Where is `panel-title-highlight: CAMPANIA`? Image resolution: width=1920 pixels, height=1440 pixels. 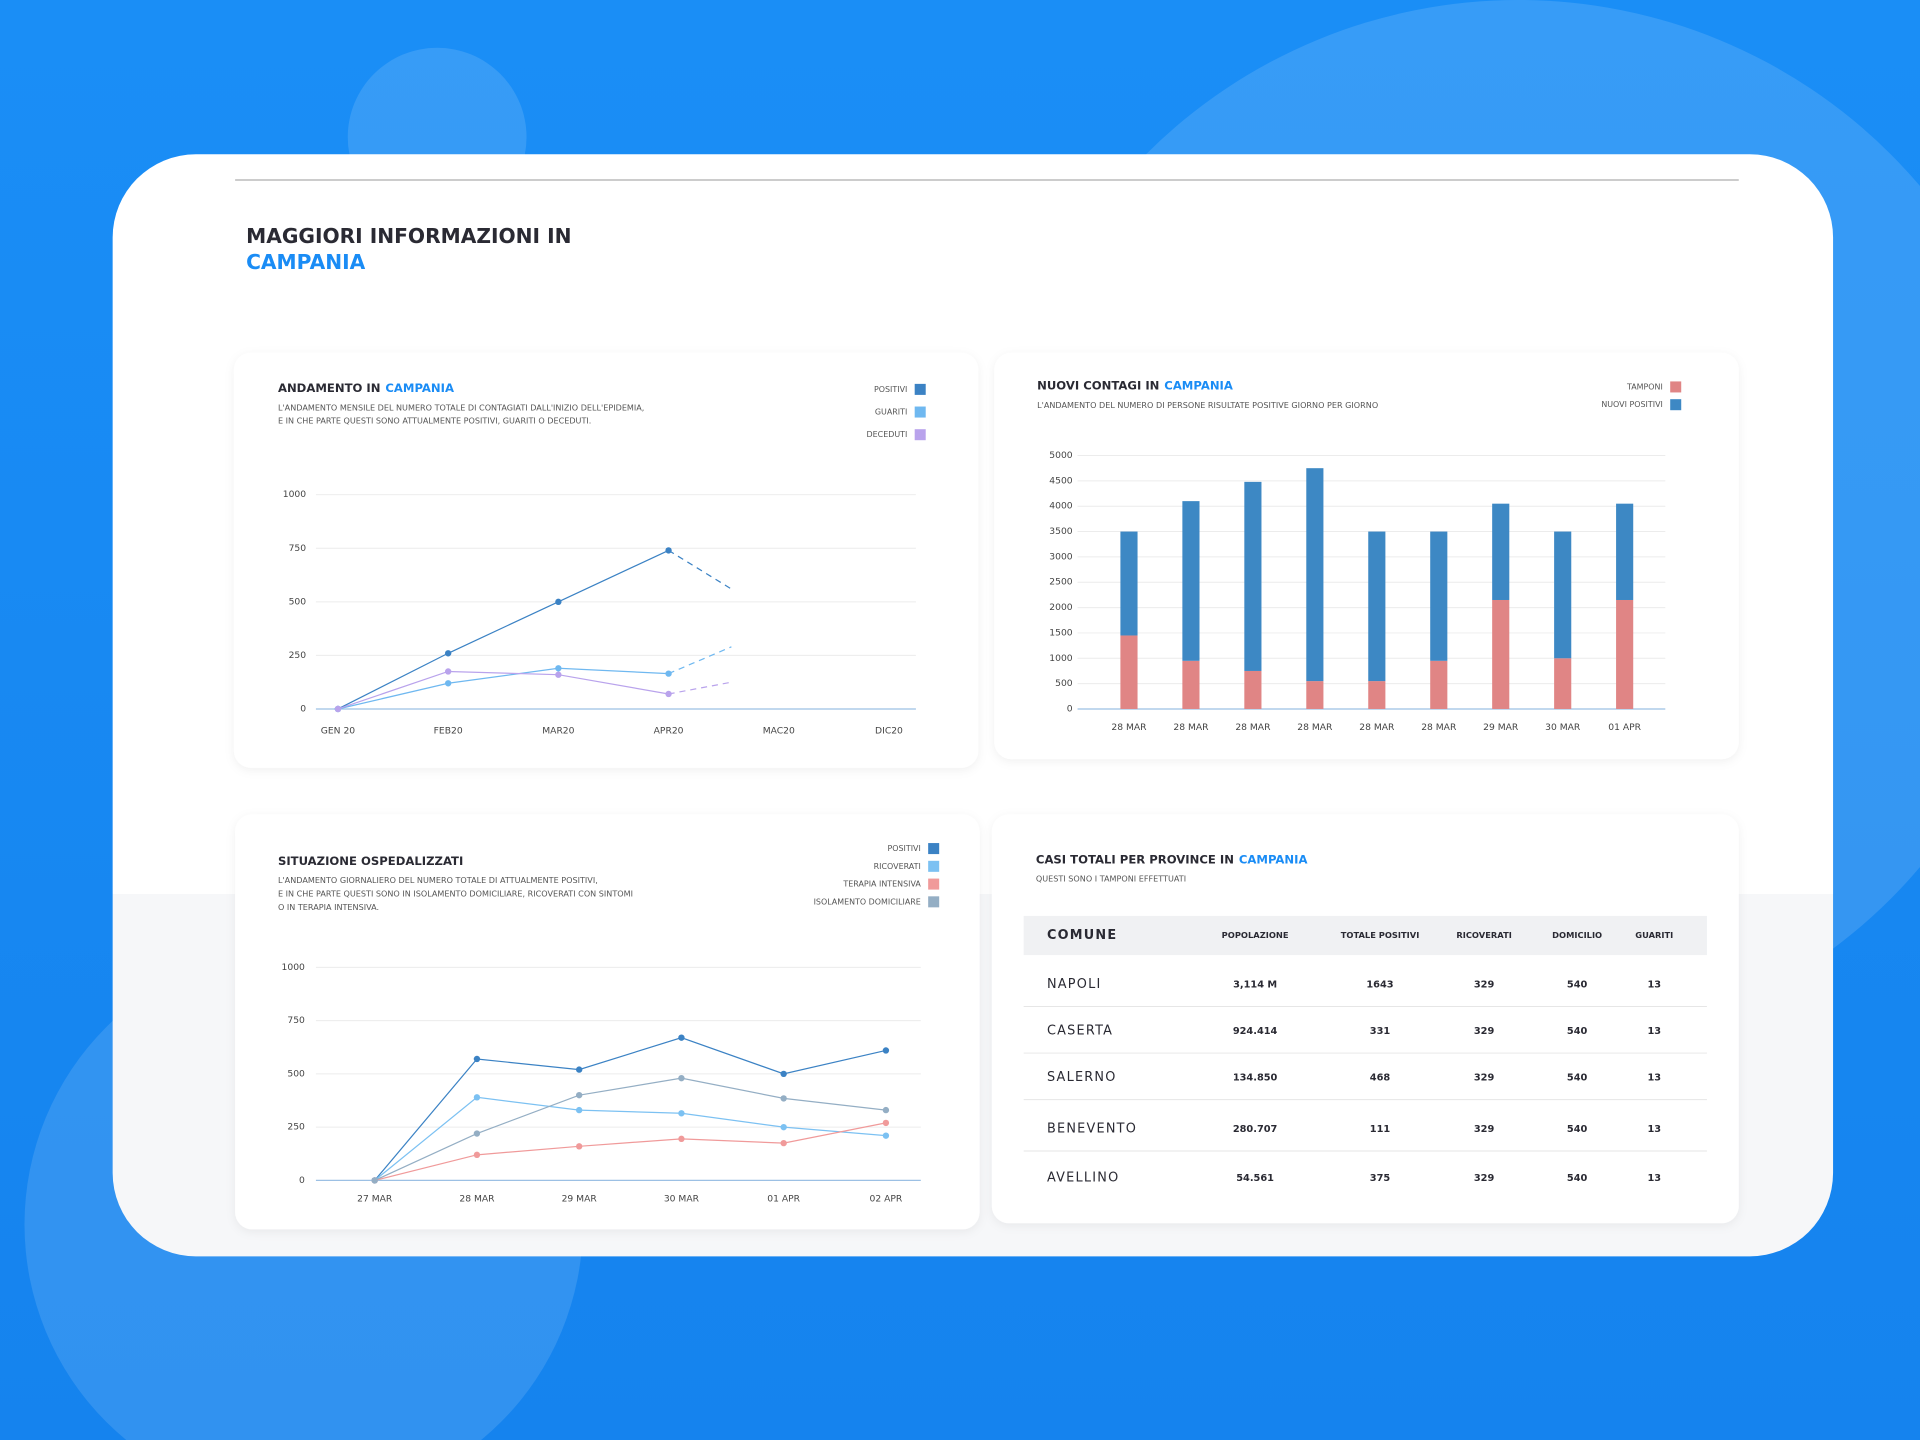 panel-title-highlight: CAMPANIA is located at coordinates (1273, 859).